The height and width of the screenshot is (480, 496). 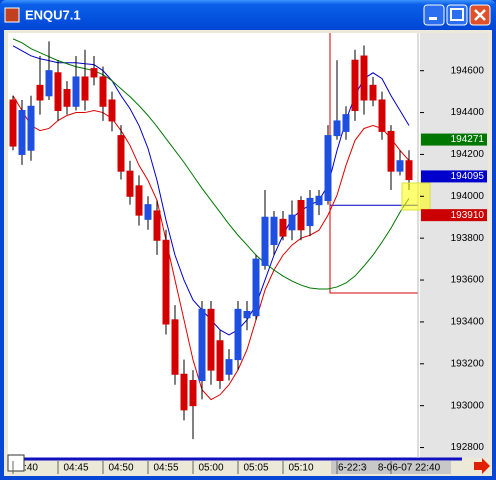 What do you see at coordinates (468, 176) in the screenshot?
I see `price-marker-label: 194095` at bounding box center [468, 176].